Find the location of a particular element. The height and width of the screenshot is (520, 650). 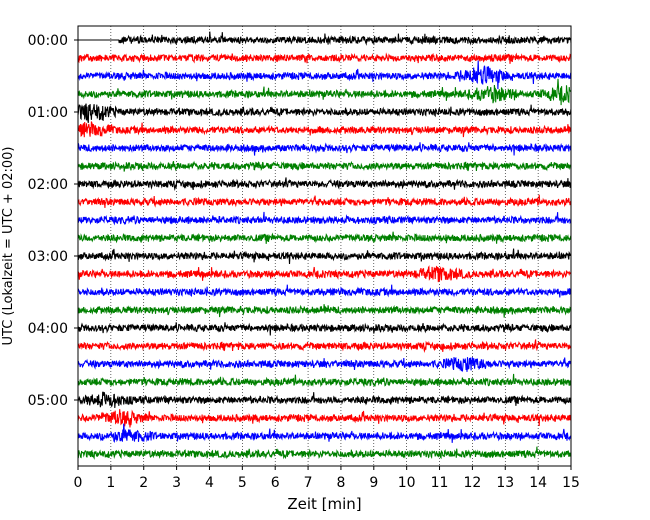

y-axis-title: UTC (Lokalzeit = UTC + 02:00) is located at coordinates (8, 246).